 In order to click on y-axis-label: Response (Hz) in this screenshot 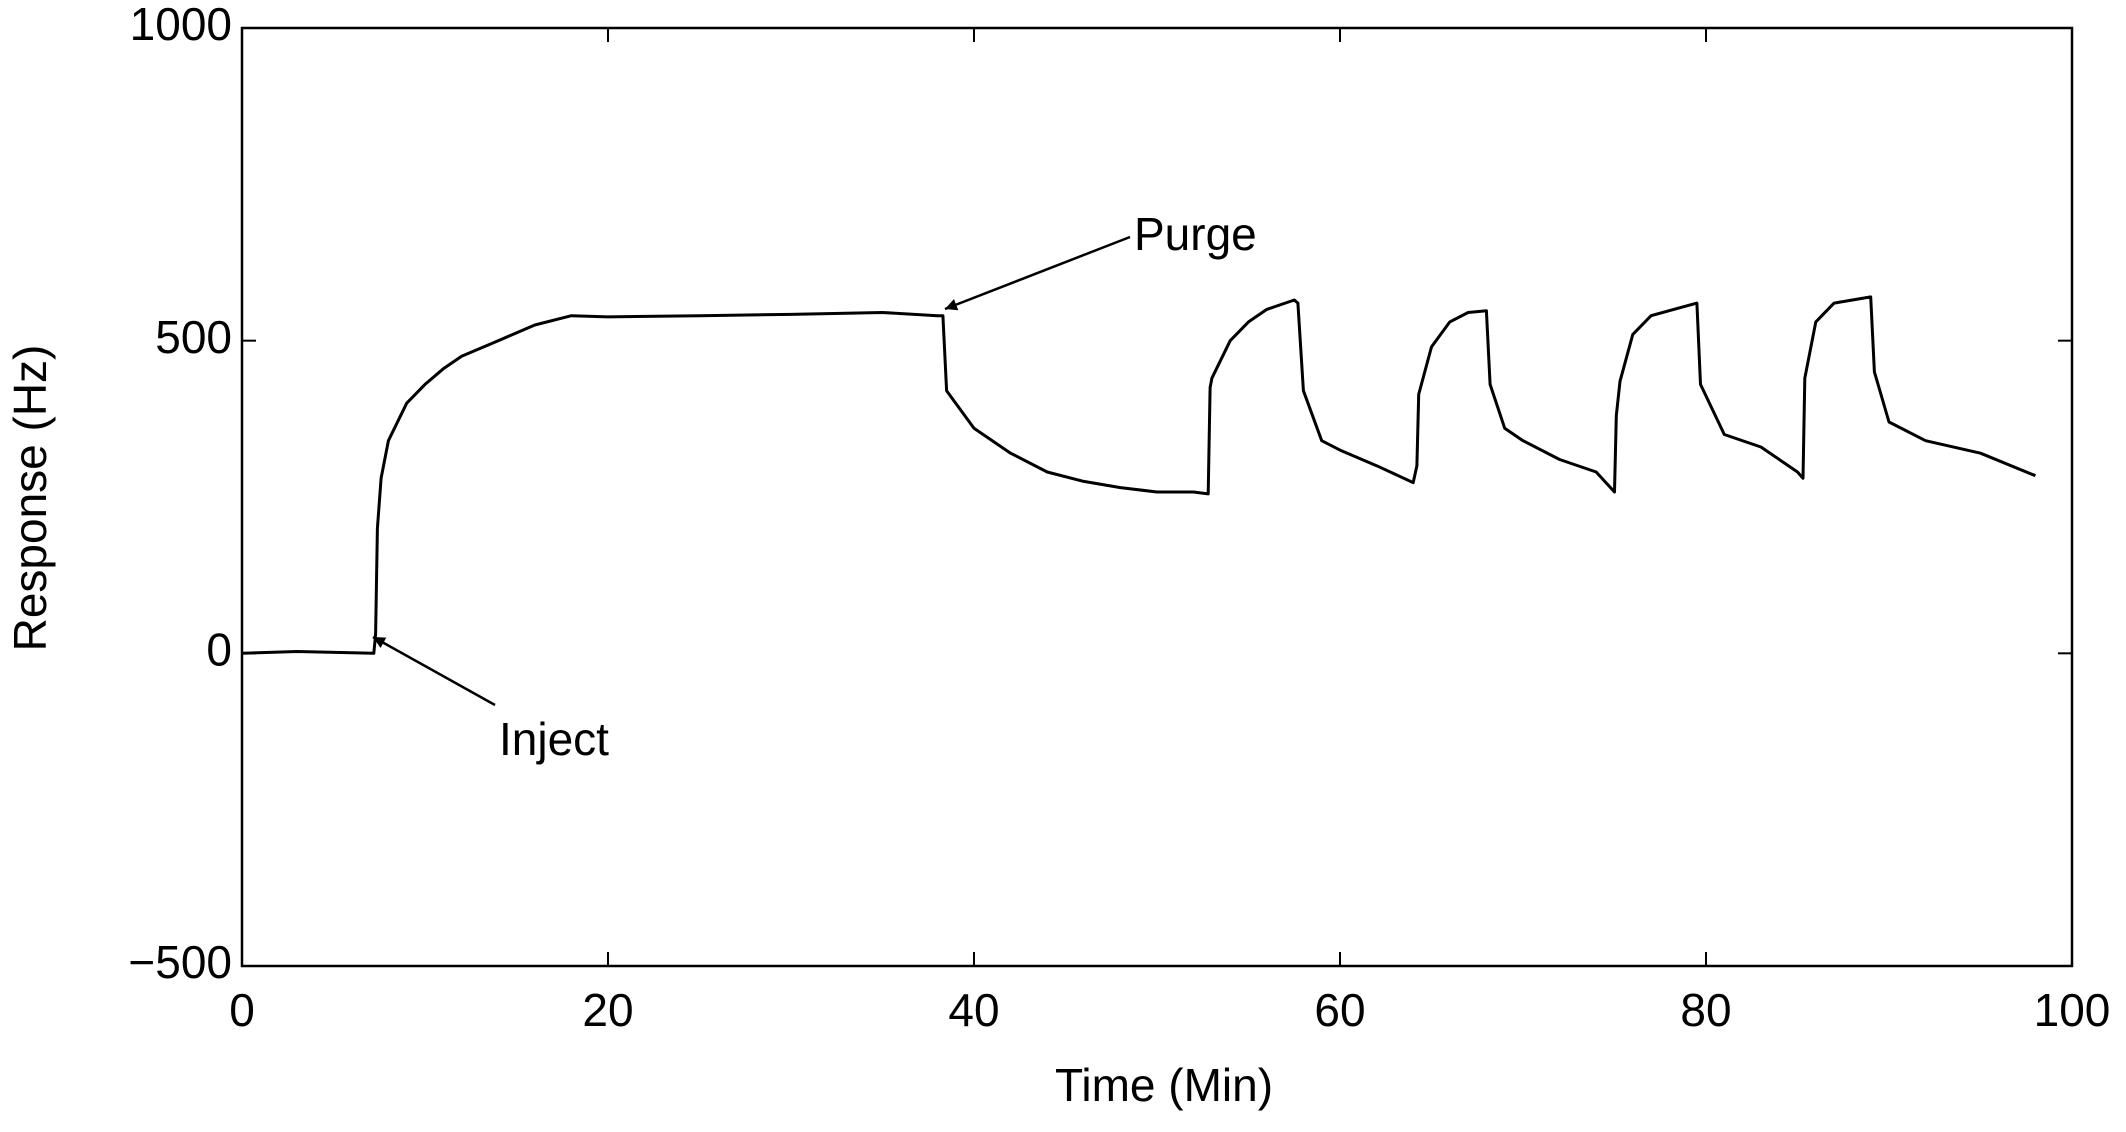, I will do `click(30, 498)`.